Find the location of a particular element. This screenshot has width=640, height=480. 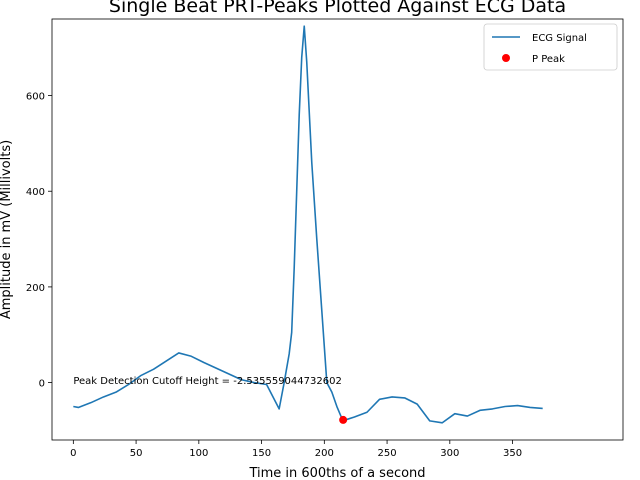

x-tick-label: 0 is located at coordinates (73, 453).